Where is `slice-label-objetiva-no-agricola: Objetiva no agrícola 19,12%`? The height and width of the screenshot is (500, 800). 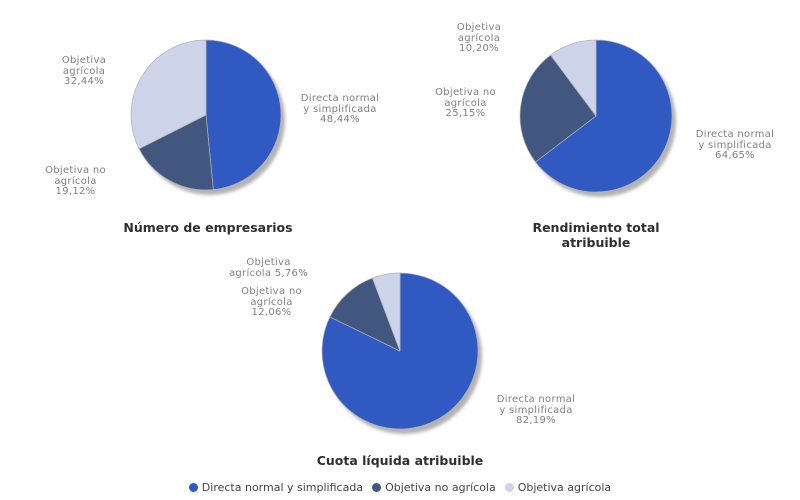 slice-label-objetiva-no-agricola: Objetiva no agrícola 19,12% is located at coordinates (75, 181).